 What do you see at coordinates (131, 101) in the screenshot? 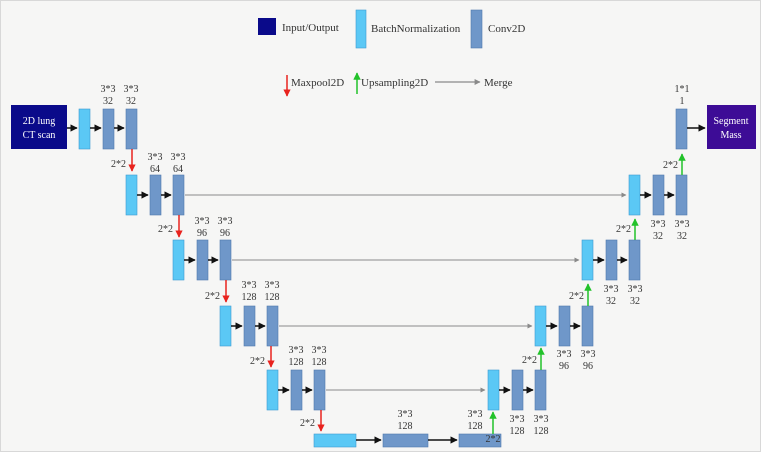
I see `enc1-conv2-filters: 32` at bounding box center [131, 101].